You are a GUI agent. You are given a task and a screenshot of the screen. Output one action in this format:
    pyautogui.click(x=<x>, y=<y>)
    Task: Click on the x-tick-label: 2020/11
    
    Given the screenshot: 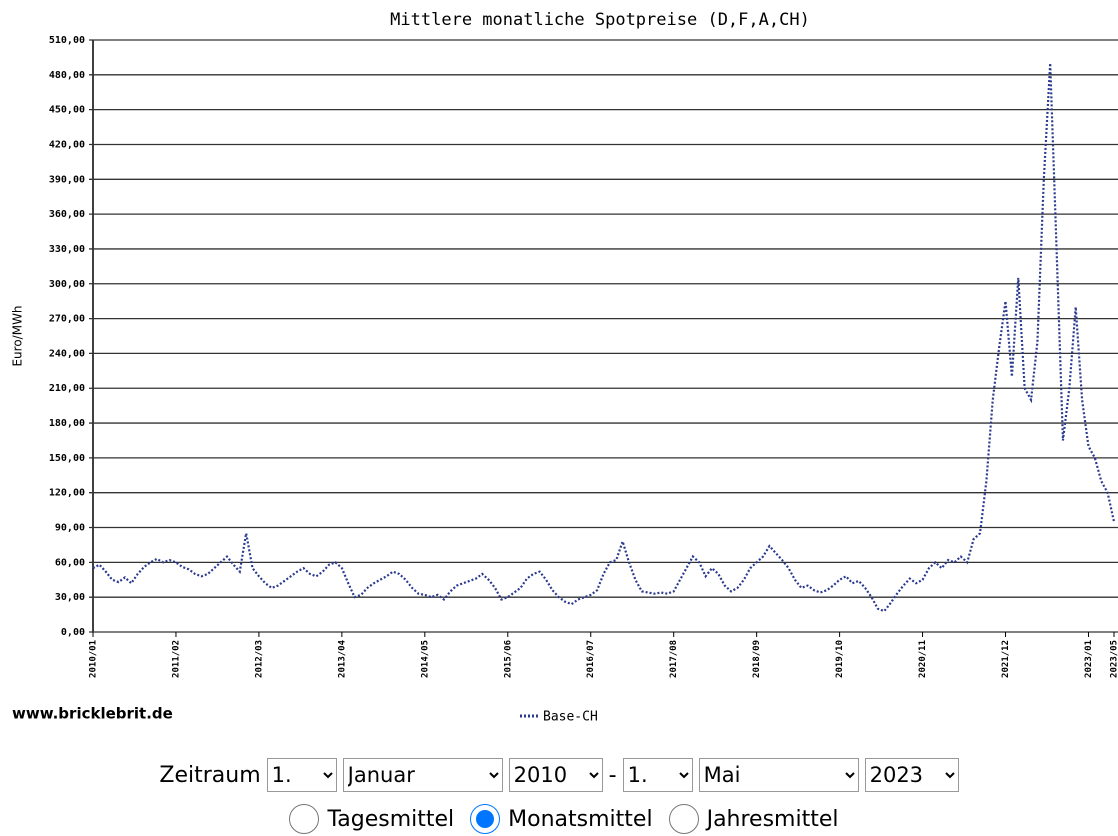 What is the action you would take?
    pyautogui.click(x=923, y=659)
    